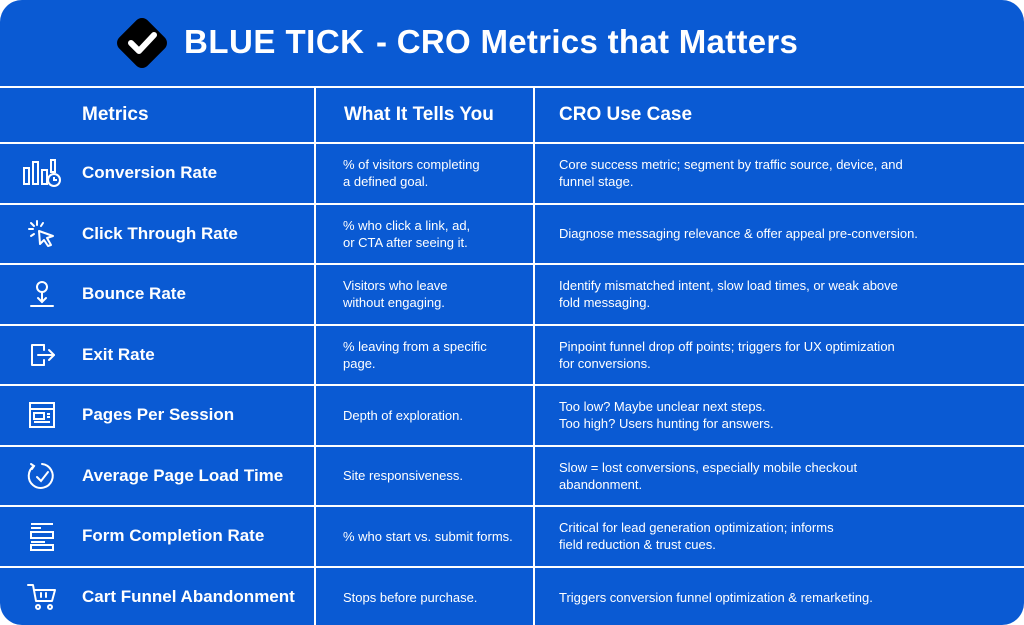  What do you see at coordinates (42, 597) in the screenshot?
I see `shopping-cart-icon` at bounding box center [42, 597].